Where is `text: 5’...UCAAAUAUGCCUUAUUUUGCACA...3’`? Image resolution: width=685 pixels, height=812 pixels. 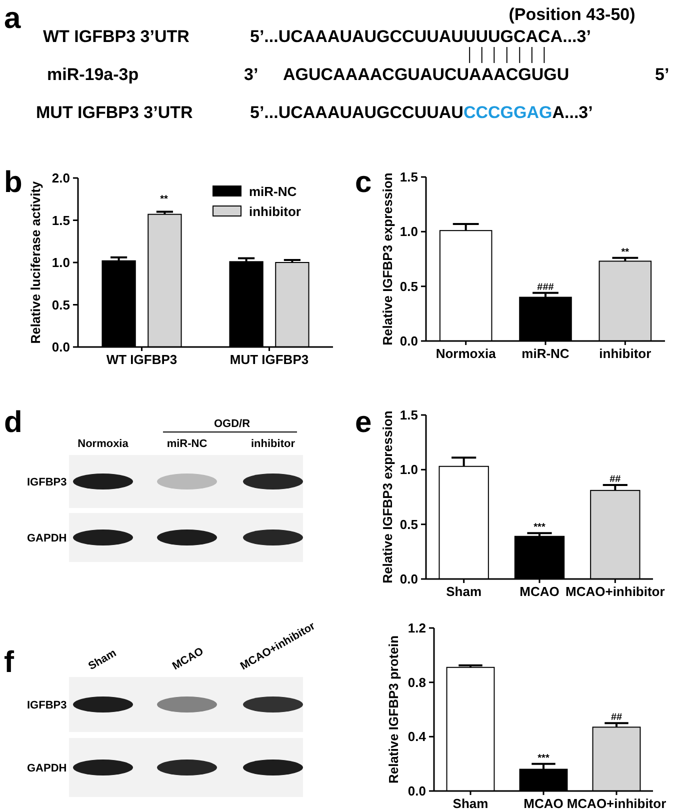
text: 5’...UCAAAUAUGCCUUAUUUUGCACA...3’ is located at coordinates (420, 36).